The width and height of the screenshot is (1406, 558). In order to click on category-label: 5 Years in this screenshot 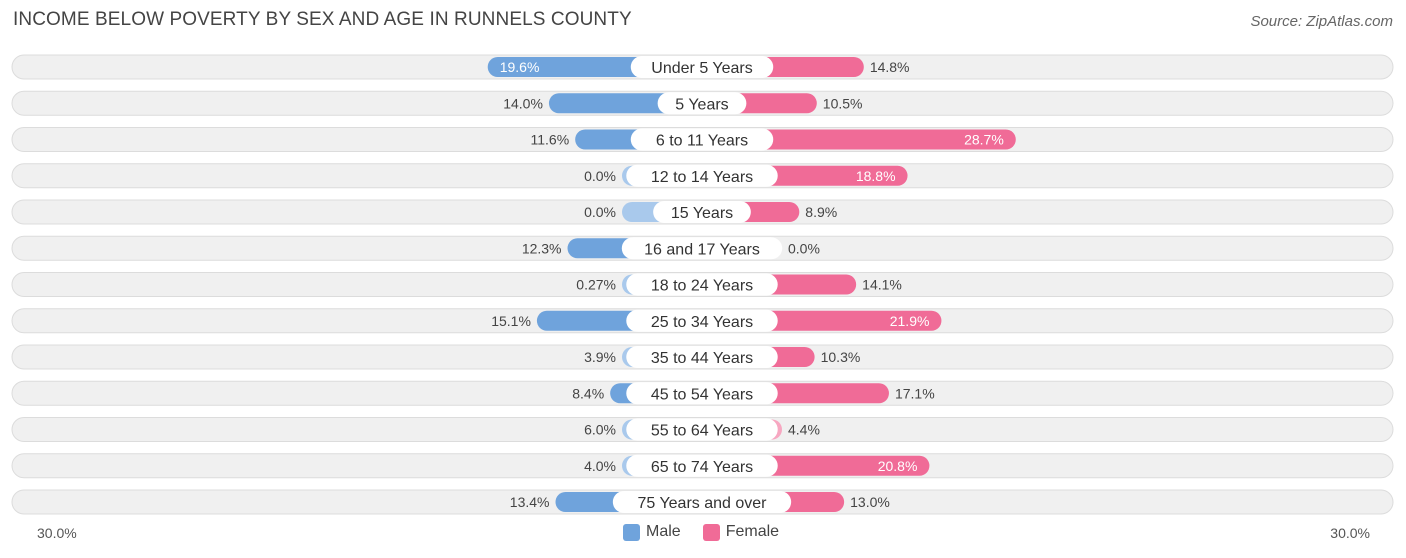, I will do `click(701, 104)`.